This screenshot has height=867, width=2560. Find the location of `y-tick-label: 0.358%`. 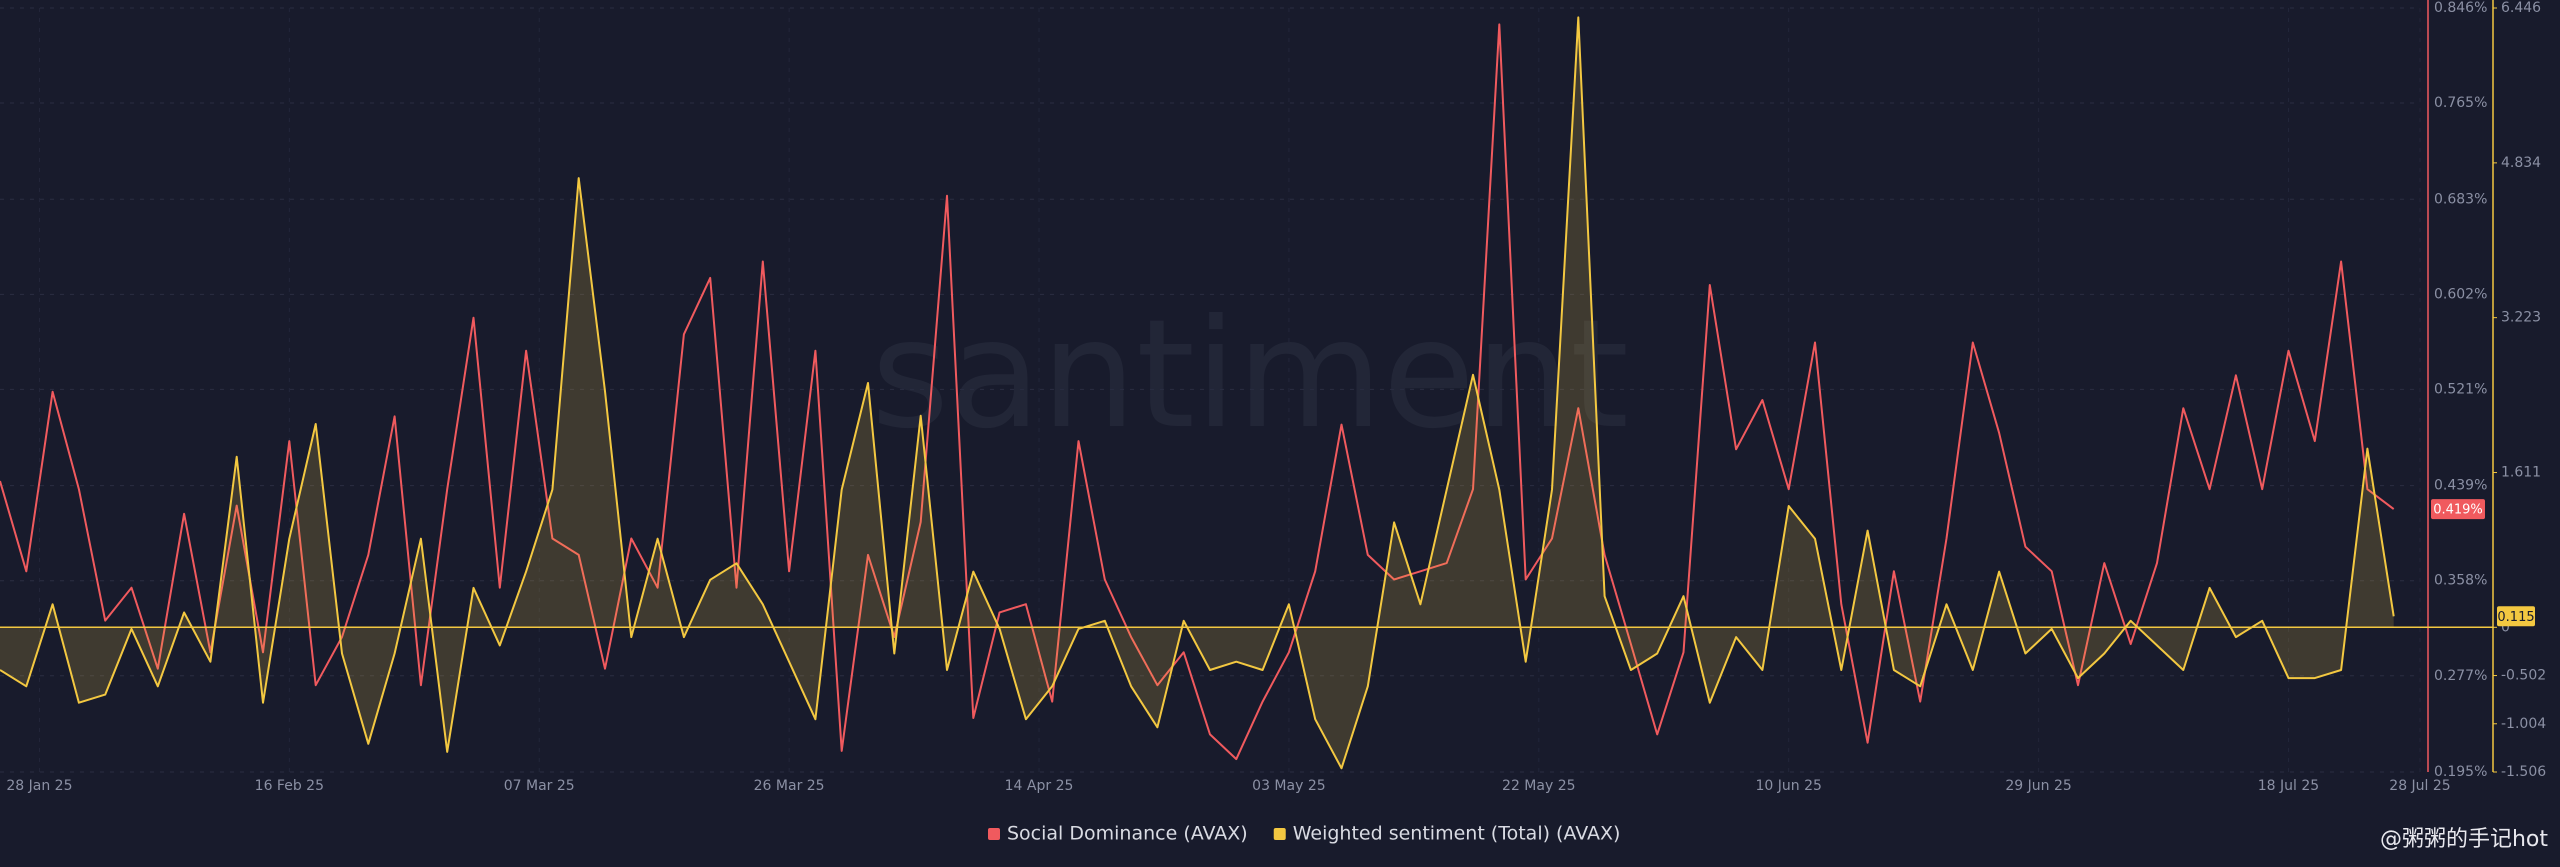

y-tick-label: 0.358% is located at coordinates (2460, 581).